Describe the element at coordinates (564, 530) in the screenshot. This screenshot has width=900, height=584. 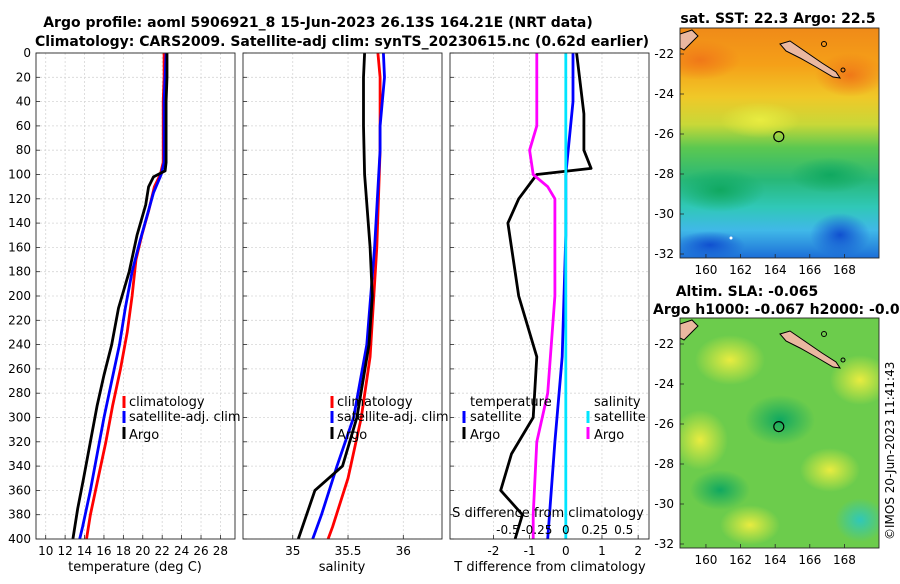
I see `salinity-difference-ticks: -0.5 -0.25 0 0.25 0.5` at that location.